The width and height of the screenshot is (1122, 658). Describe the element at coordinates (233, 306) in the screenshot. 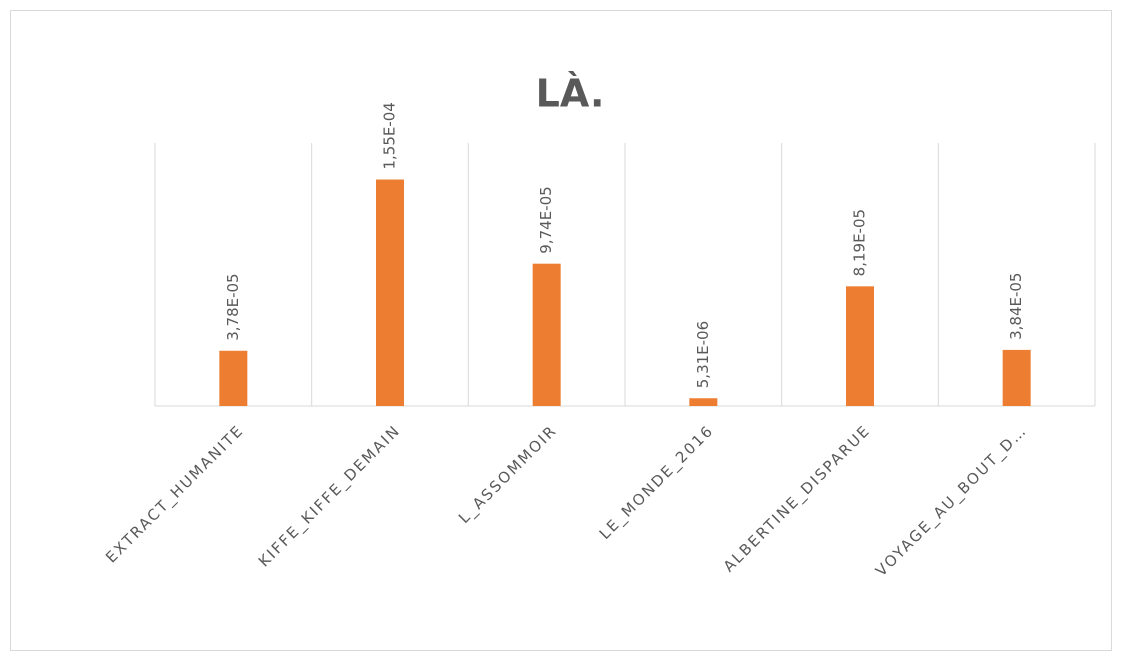

I see `value-label: 3,78E-05` at that location.